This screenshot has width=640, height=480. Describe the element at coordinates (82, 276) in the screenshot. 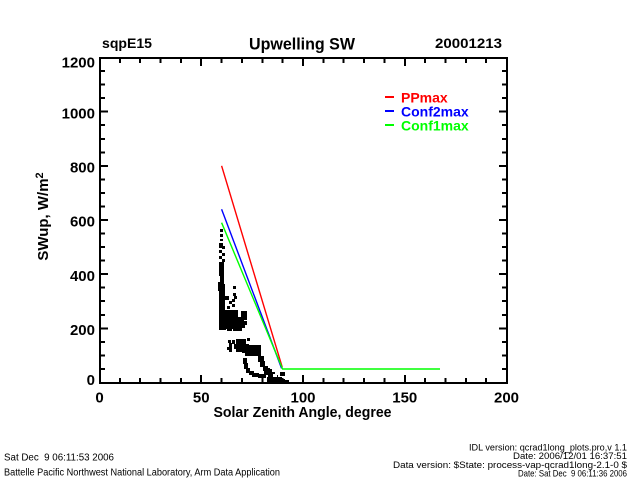

I see `svg-text: 400` at that location.